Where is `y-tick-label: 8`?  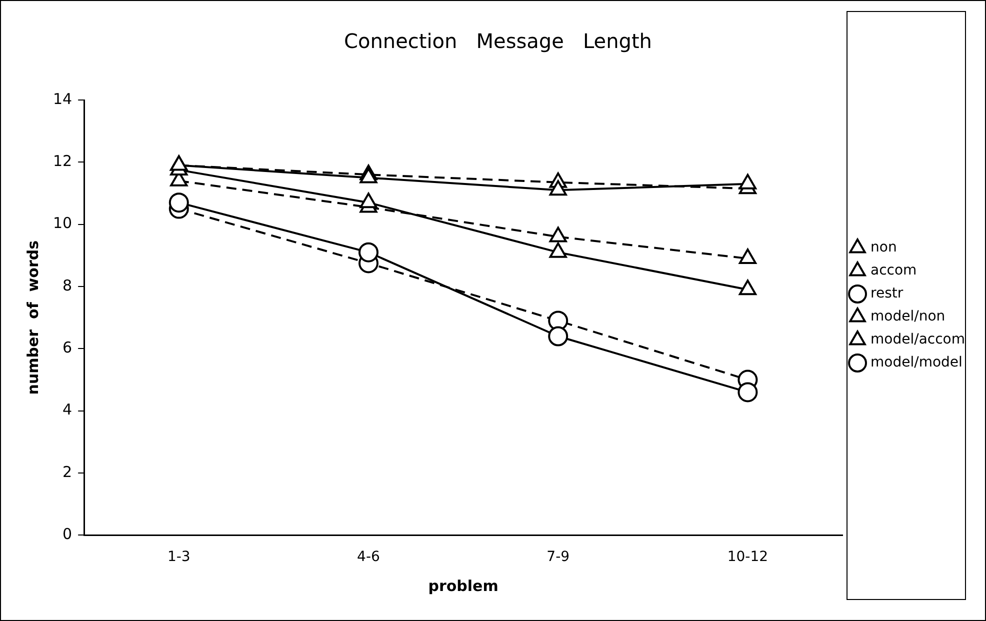 y-tick-label: 8 is located at coordinates (67, 285).